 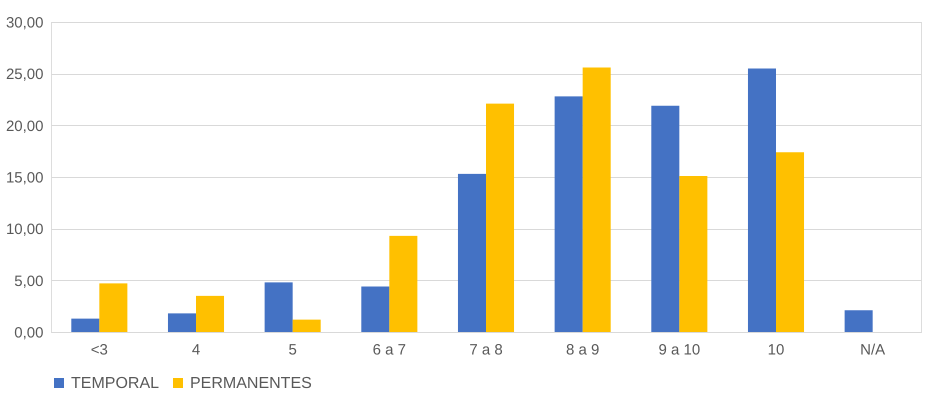 What do you see at coordinates (25, 126) in the screenshot?
I see `y-tick-label: 20,00` at bounding box center [25, 126].